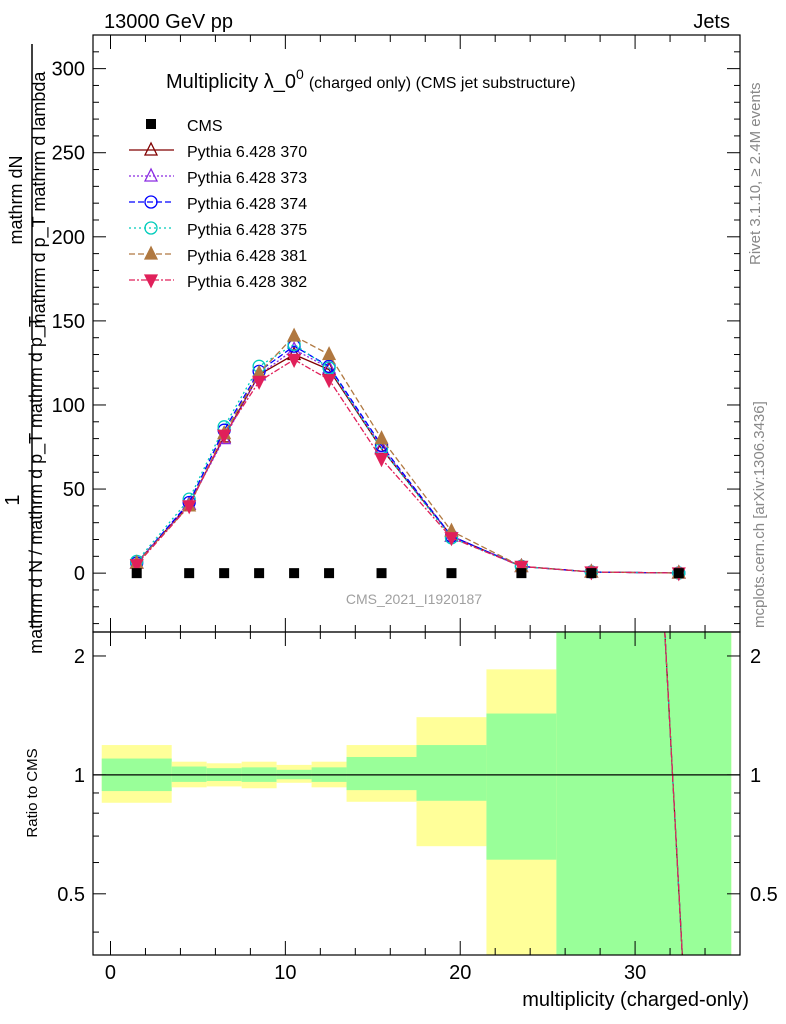 The width and height of the screenshot is (786, 1024). What do you see at coordinates (79, 657) in the screenshot?
I see `ratio-ytick-label-left-2: 2` at bounding box center [79, 657].